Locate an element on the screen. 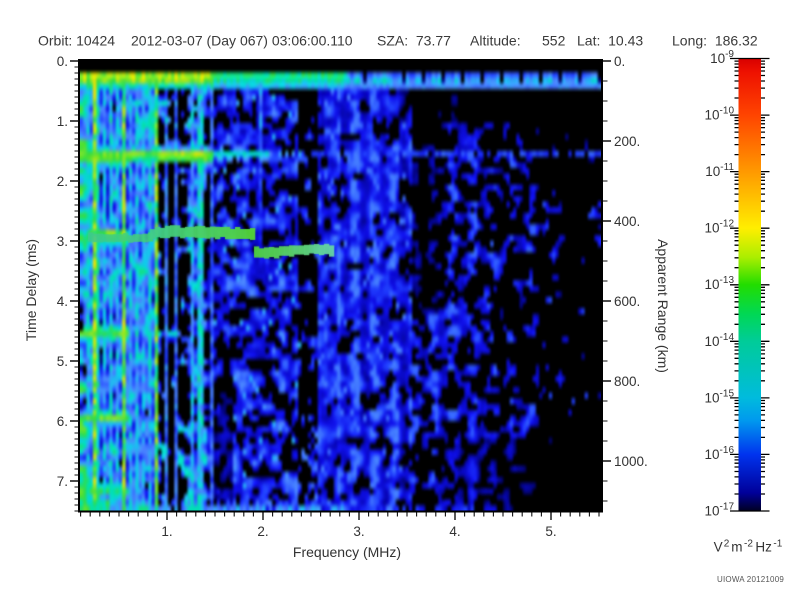 The image size is (800, 600). svg-text: 10-11 is located at coordinates (719, 170).